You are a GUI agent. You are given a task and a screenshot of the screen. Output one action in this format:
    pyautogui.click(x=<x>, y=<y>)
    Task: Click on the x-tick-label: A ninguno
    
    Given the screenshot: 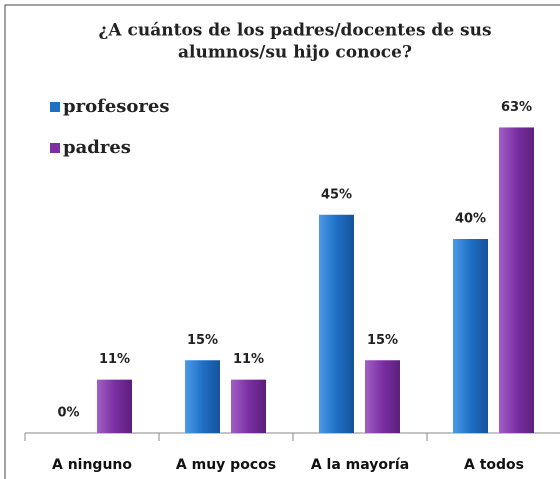 What is the action you would take?
    pyautogui.click(x=92, y=465)
    